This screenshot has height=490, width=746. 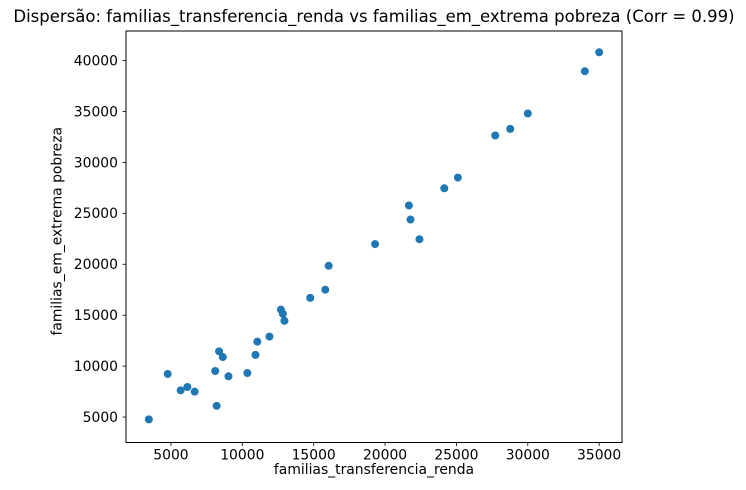 I want to click on x-tick-label: 5000, so click(x=170, y=456).